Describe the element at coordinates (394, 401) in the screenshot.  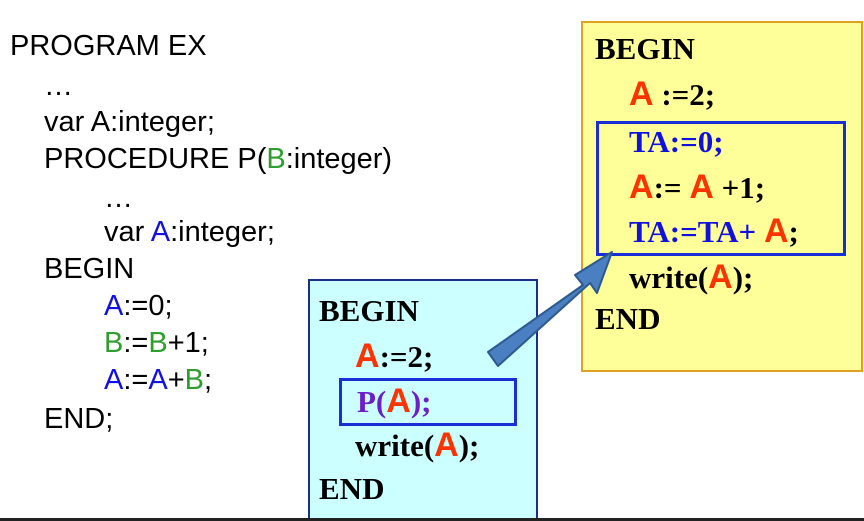
I see `main-call-p: P(A);` at that location.